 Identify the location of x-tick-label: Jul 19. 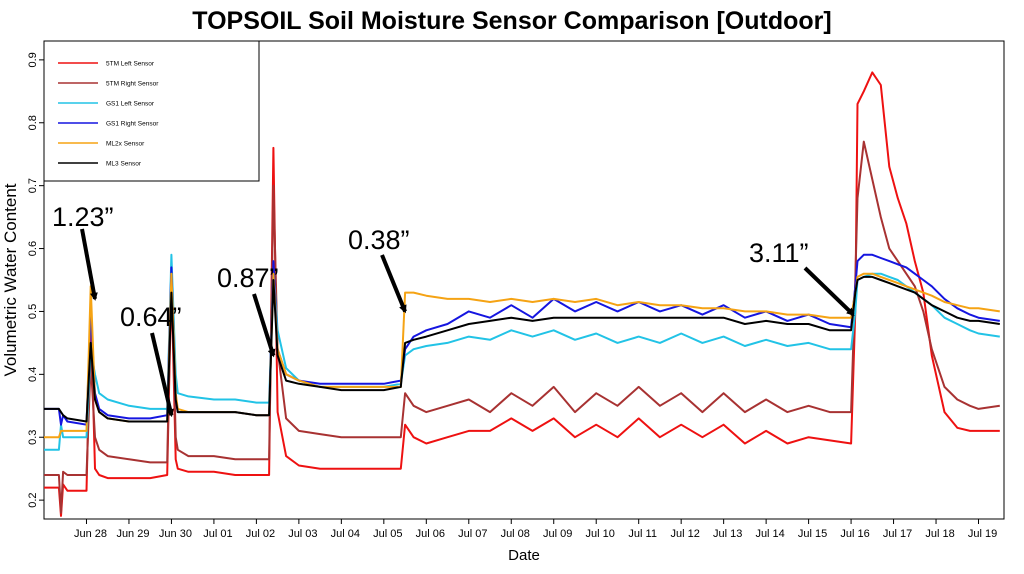
(982, 534).